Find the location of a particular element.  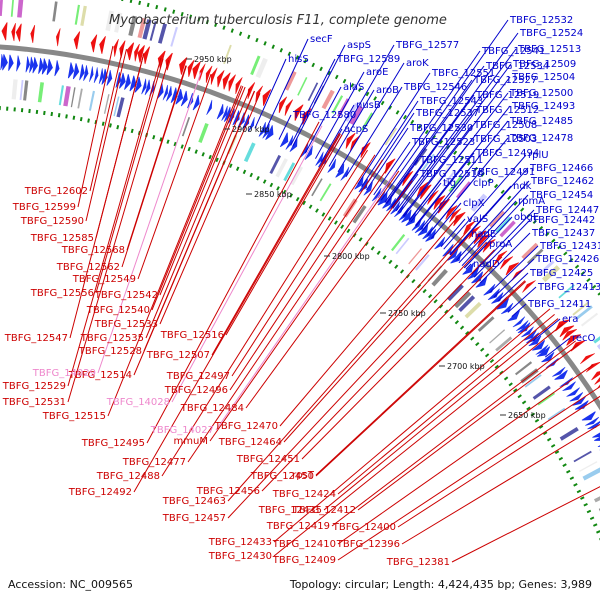

forward-gene-label: era is located at coordinates (570, 319).